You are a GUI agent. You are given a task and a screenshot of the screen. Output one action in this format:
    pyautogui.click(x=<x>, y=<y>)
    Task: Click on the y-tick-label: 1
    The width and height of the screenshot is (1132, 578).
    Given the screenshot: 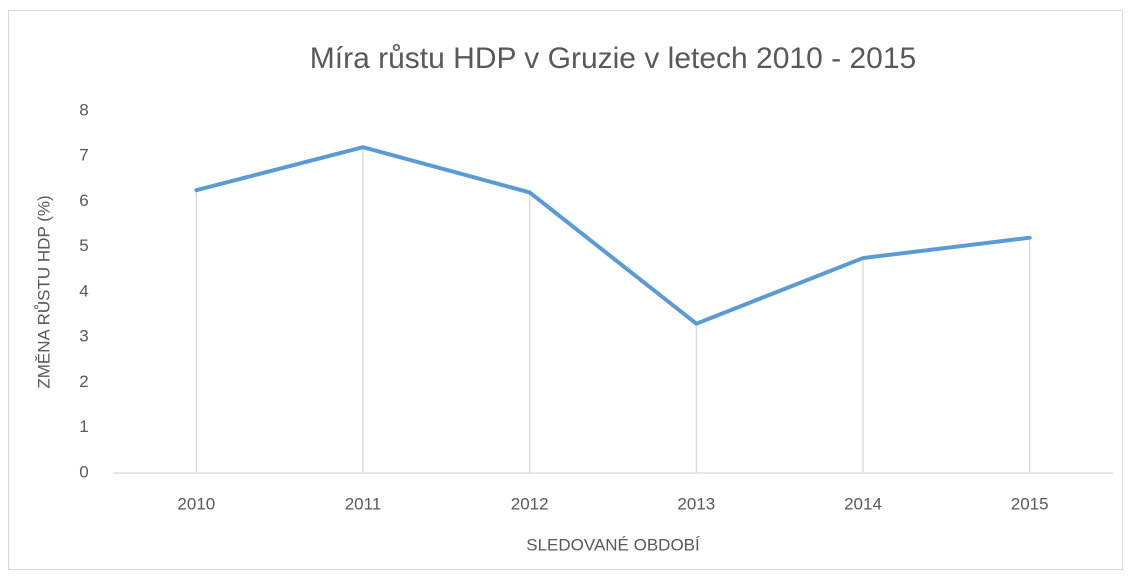 What is the action you would take?
    pyautogui.click(x=83, y=426)
    